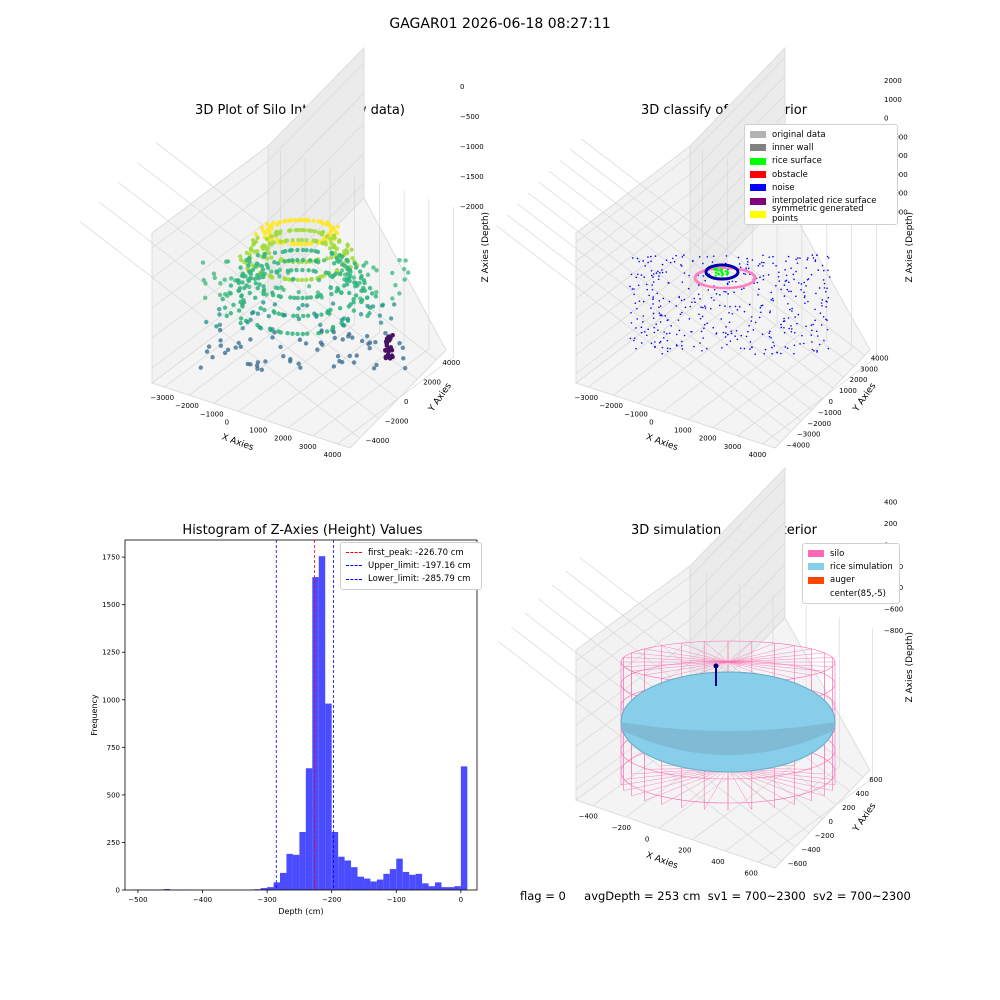 The height and width of the screenshot is (1000, 1000). I want to click on raw-z-tick: −1500, so click(472, 177).